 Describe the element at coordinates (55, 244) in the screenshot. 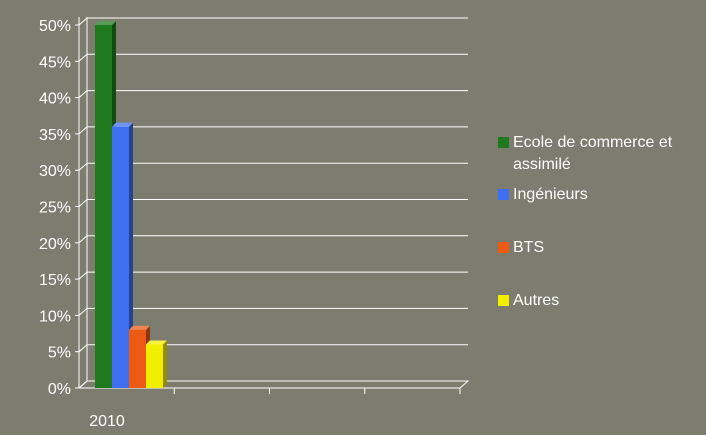

I see `y-tick-label: 20%` at that location.